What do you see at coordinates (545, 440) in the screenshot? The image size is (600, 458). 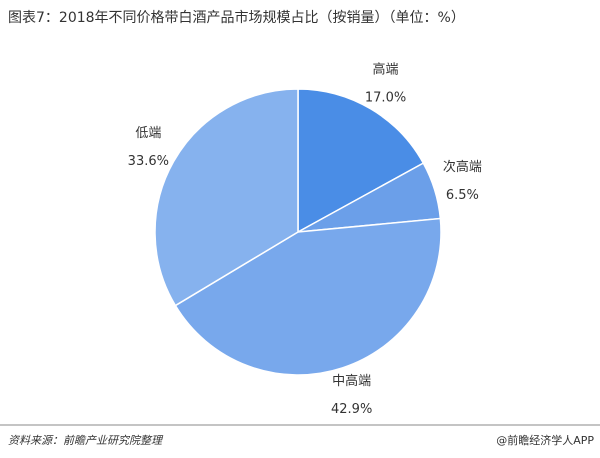 I see `brand: @前瞻经济学人APP` at bounding box center [545, 440].